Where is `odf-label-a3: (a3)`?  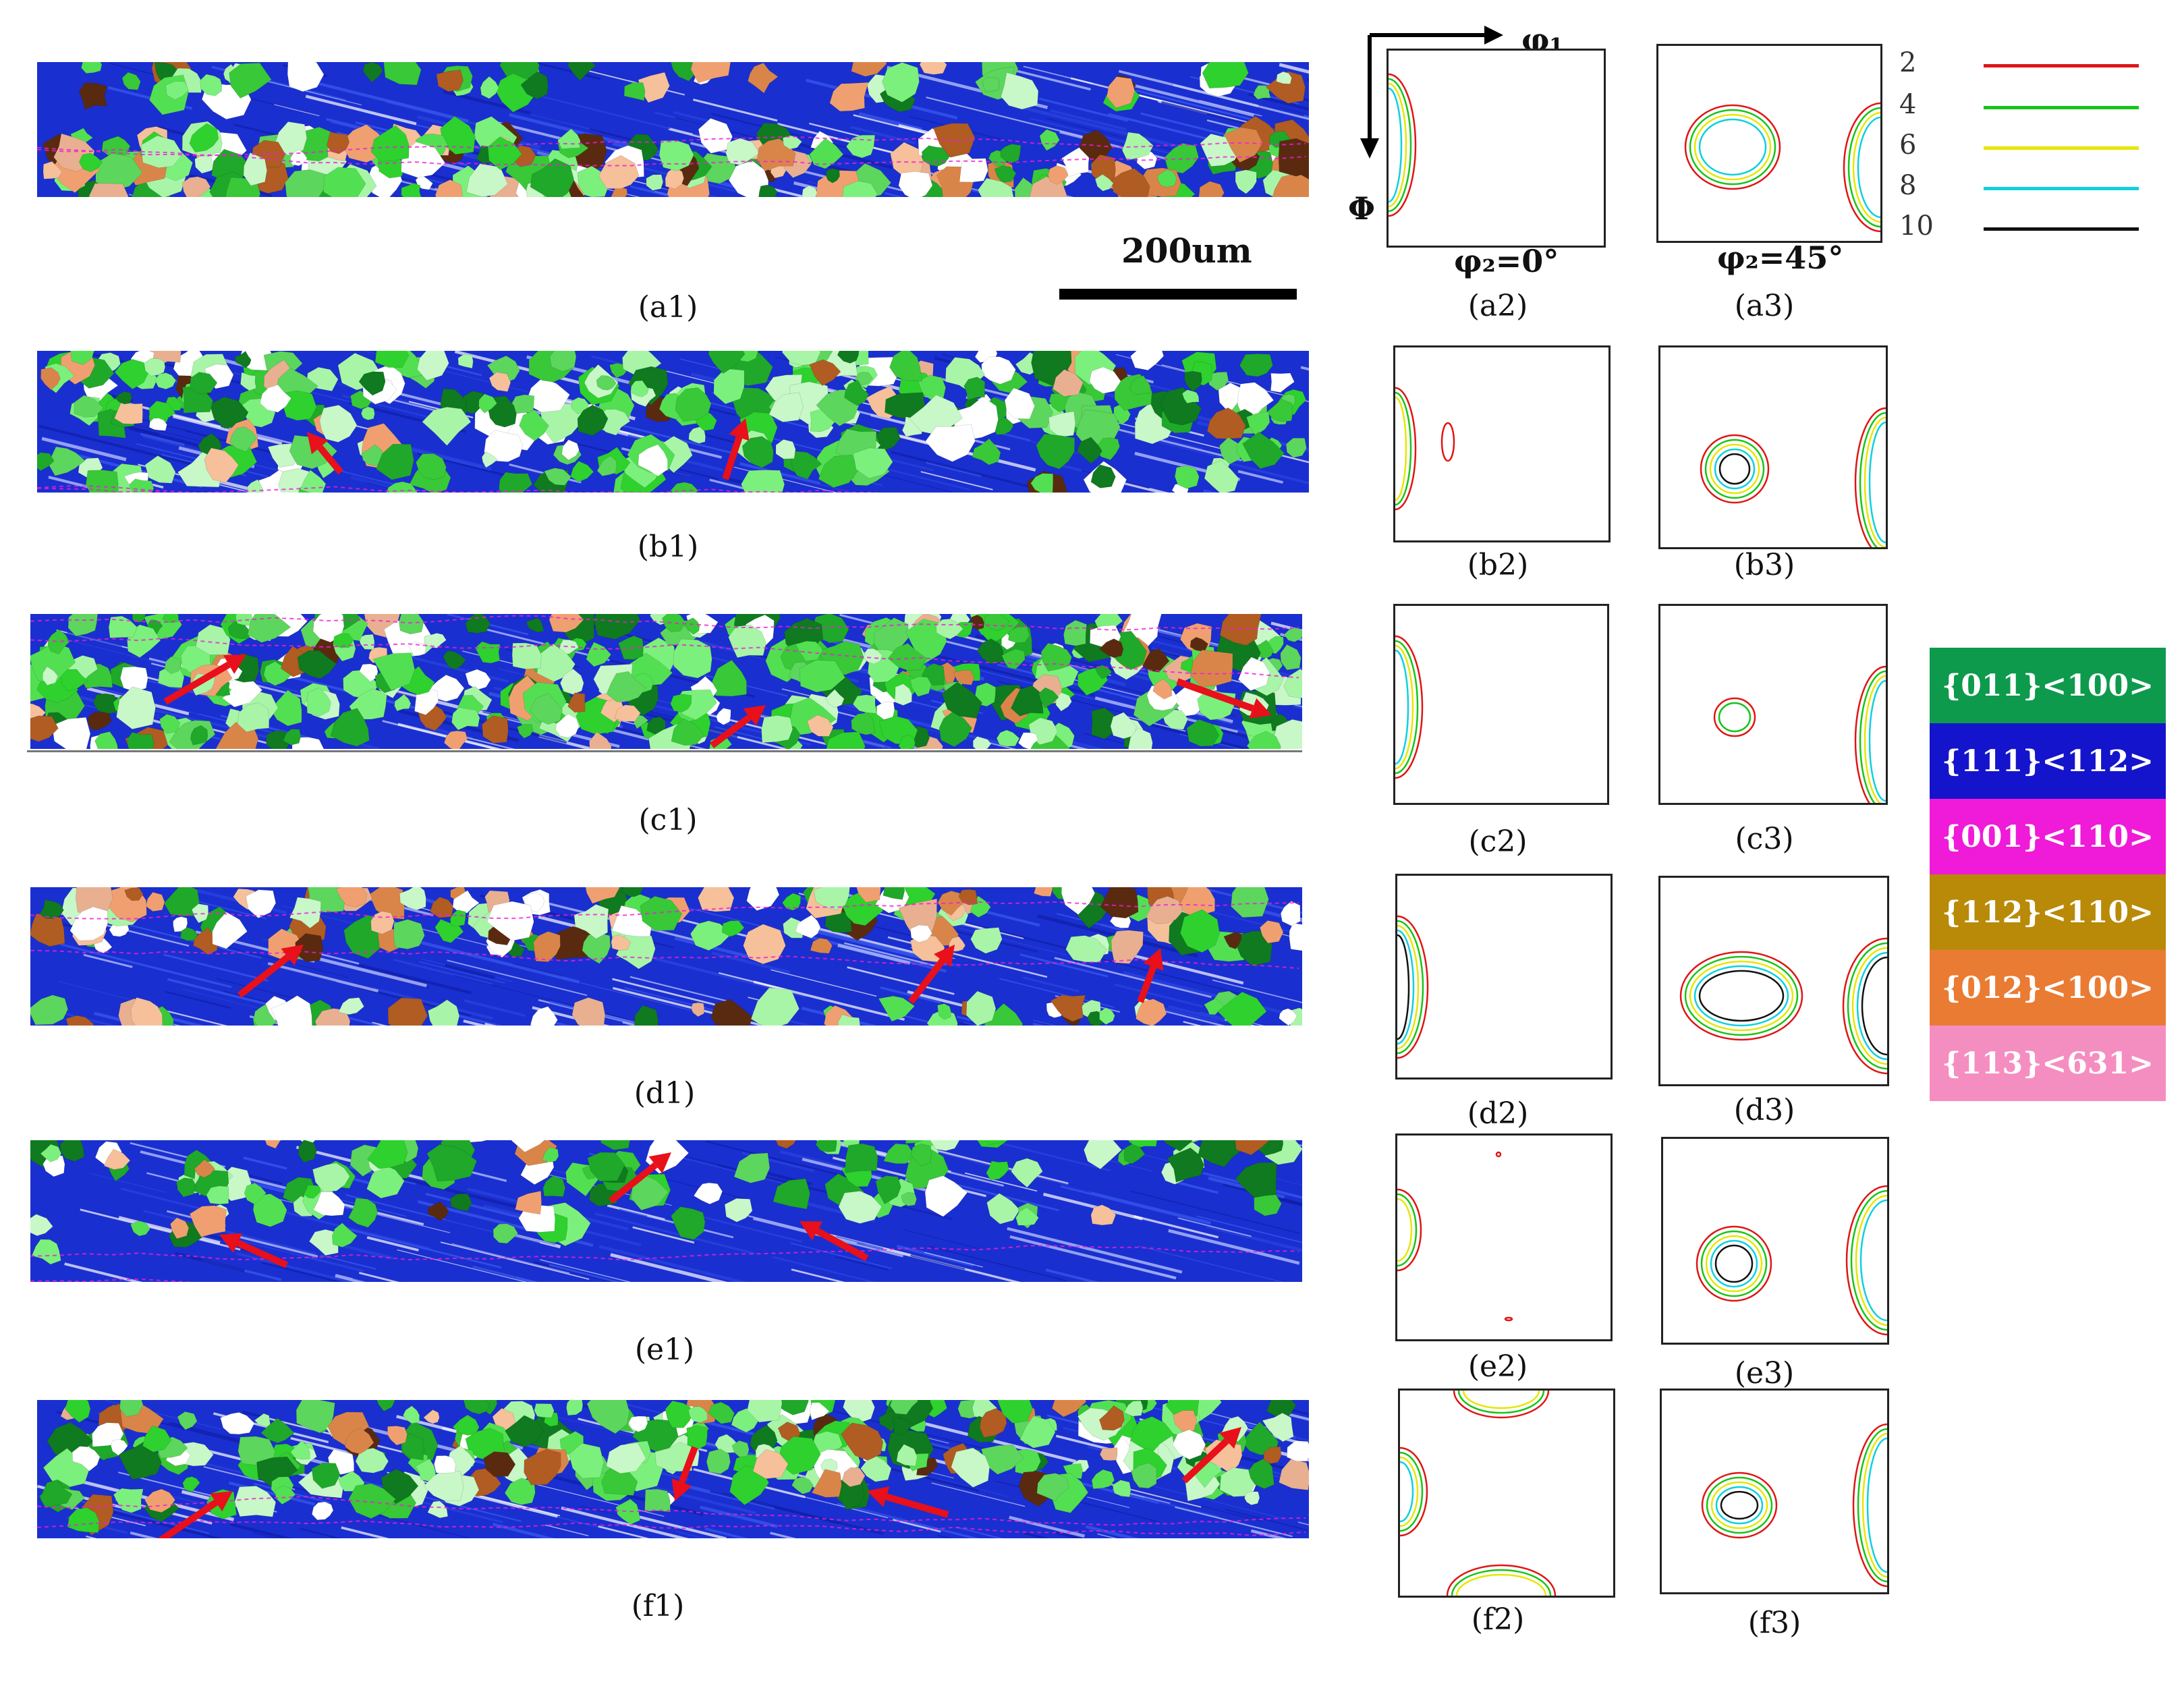 odf-label-a3: (a3) is located at coordinates (1764, 306).